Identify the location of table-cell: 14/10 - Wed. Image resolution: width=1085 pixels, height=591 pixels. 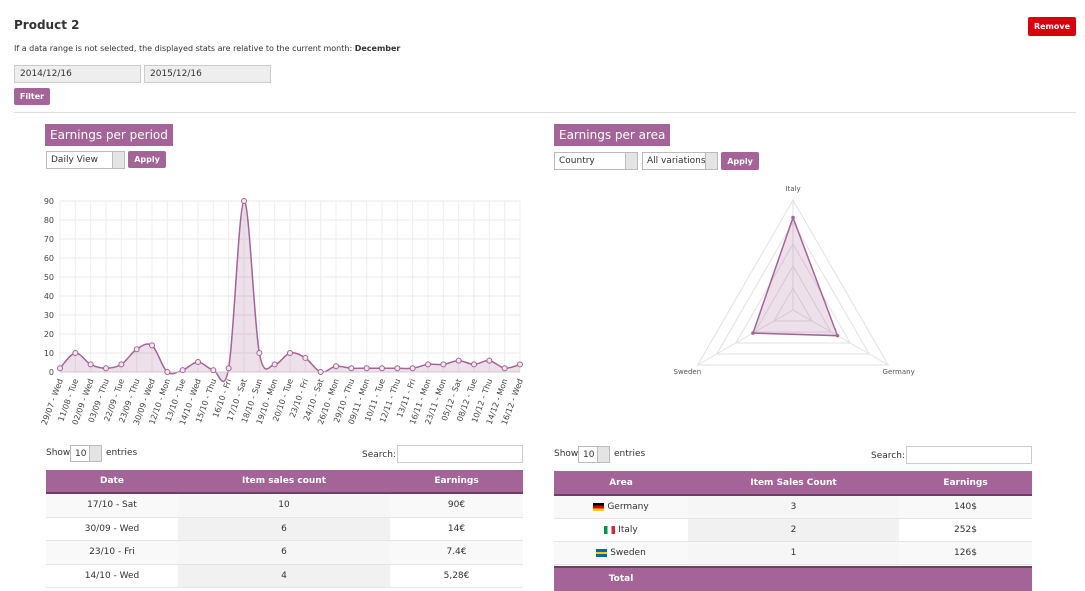
(112, 576).